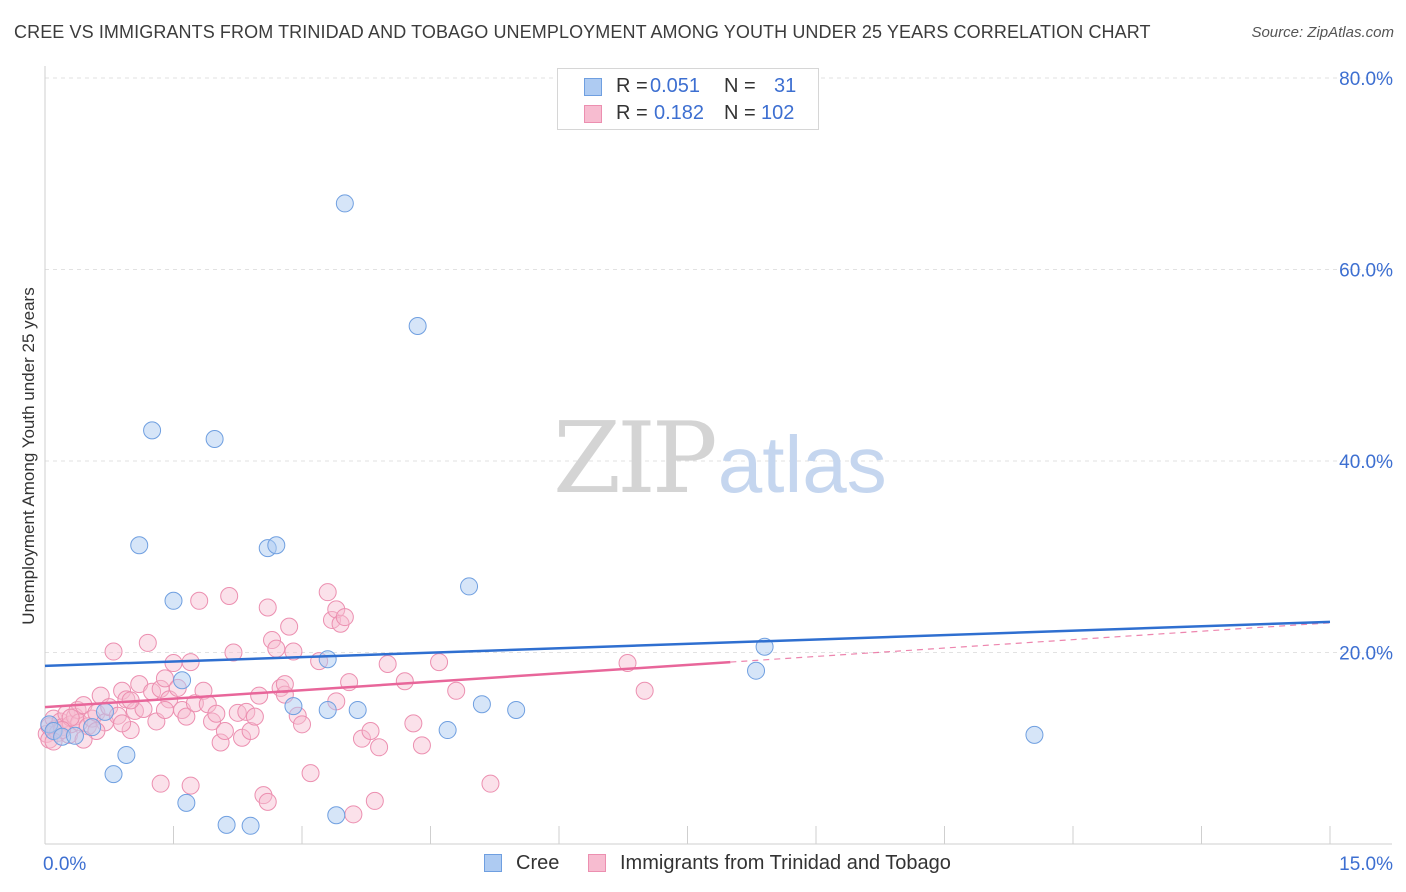 The width and height of the screenshot is (1406, 892). Describe the element at coordinates (1366, 271) in the screenshot. I see `y-tick-label: 60.0%` at that location.